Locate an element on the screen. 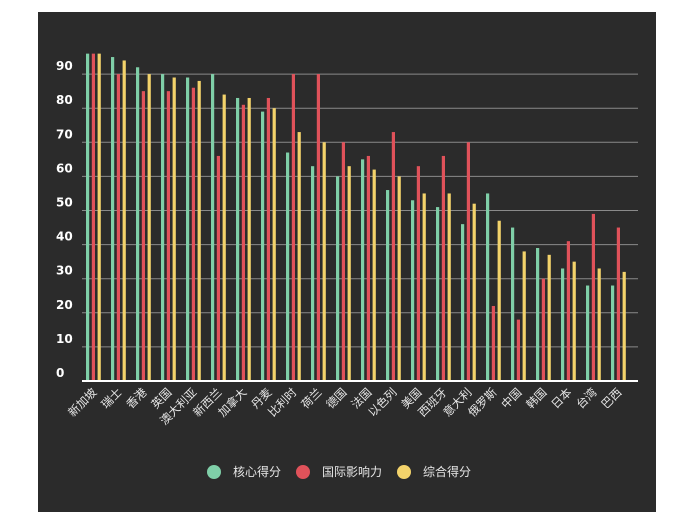 The width and height of the screenshot is (692, 524). legend-label: 综合得分 is located at coordinates (447, 471).